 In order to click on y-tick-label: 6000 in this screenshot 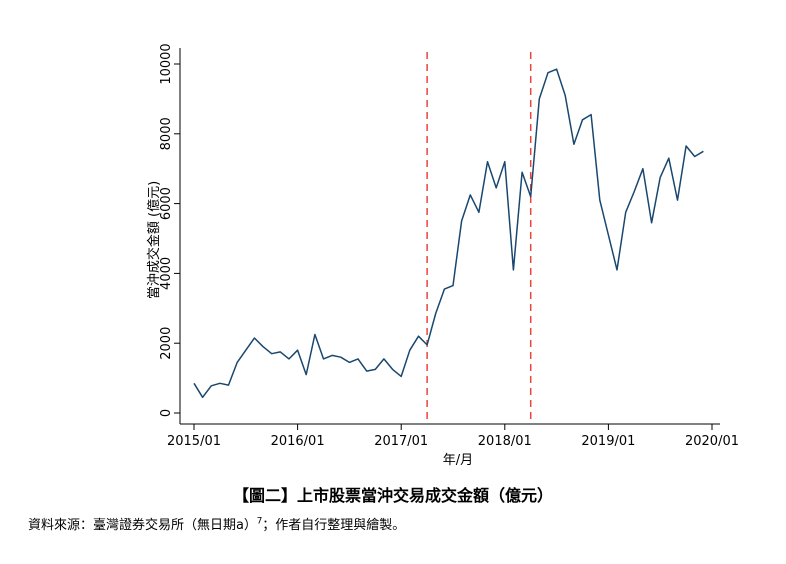, I will do `click(166, 203)`.